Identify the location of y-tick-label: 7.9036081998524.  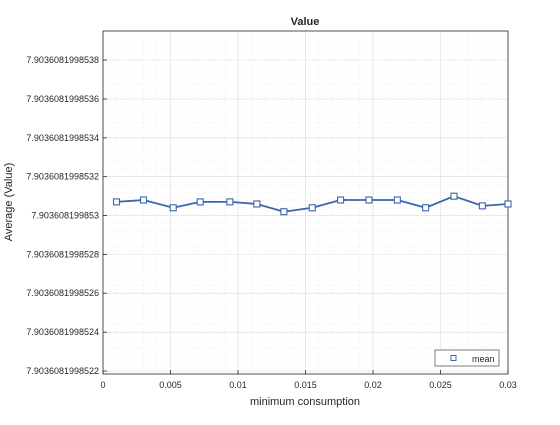
(62, 332).